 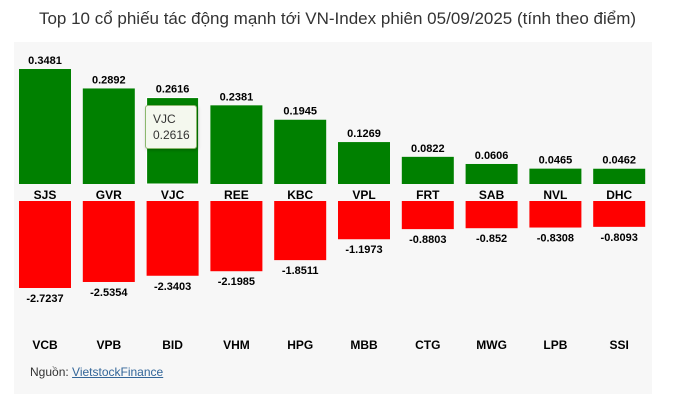 I want to click on negative-value-label: -1.8511, so click(x=300, y=271).